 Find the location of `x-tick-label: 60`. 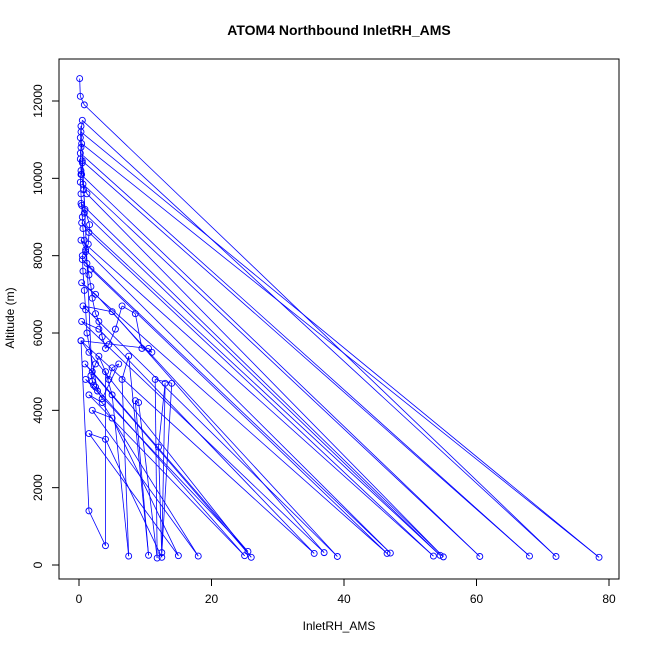

x-tick-label: 60 is located at coordinates (477, 599).